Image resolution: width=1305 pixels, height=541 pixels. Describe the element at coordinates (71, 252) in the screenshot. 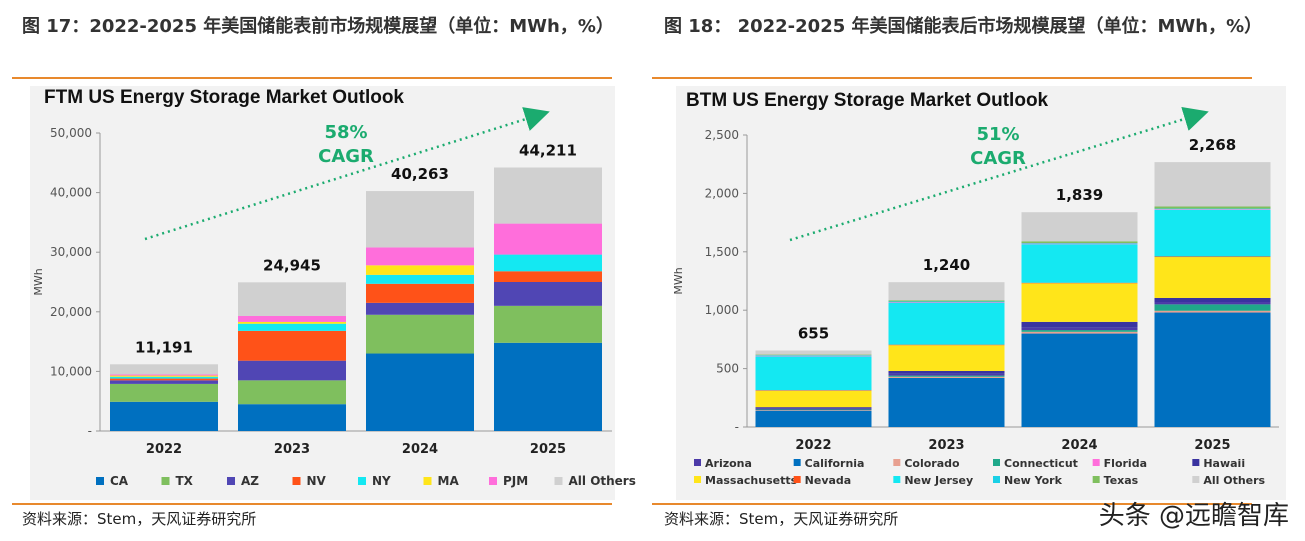

I see `y-tick-label: 30,000` at that location.